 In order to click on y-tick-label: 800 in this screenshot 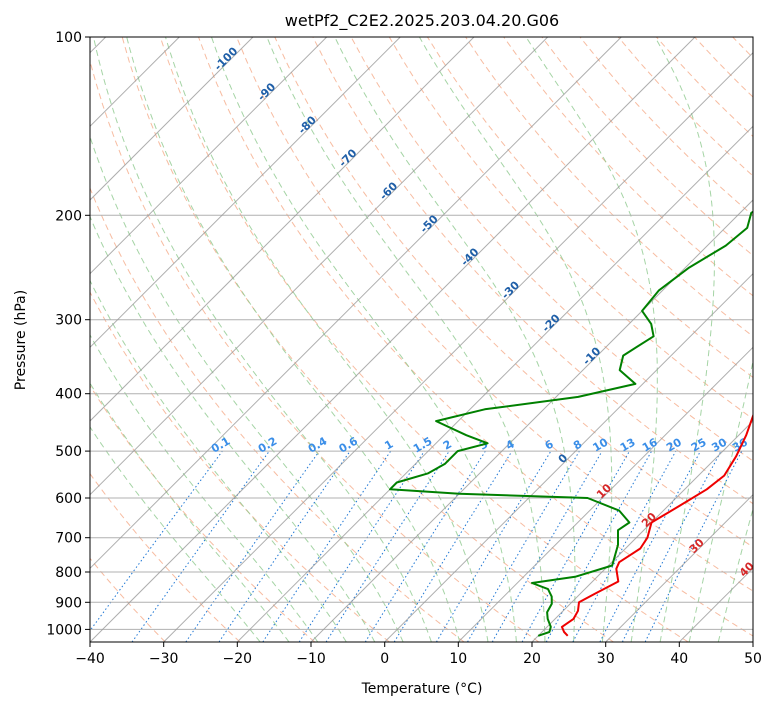, I will do `click(68, 573)`.